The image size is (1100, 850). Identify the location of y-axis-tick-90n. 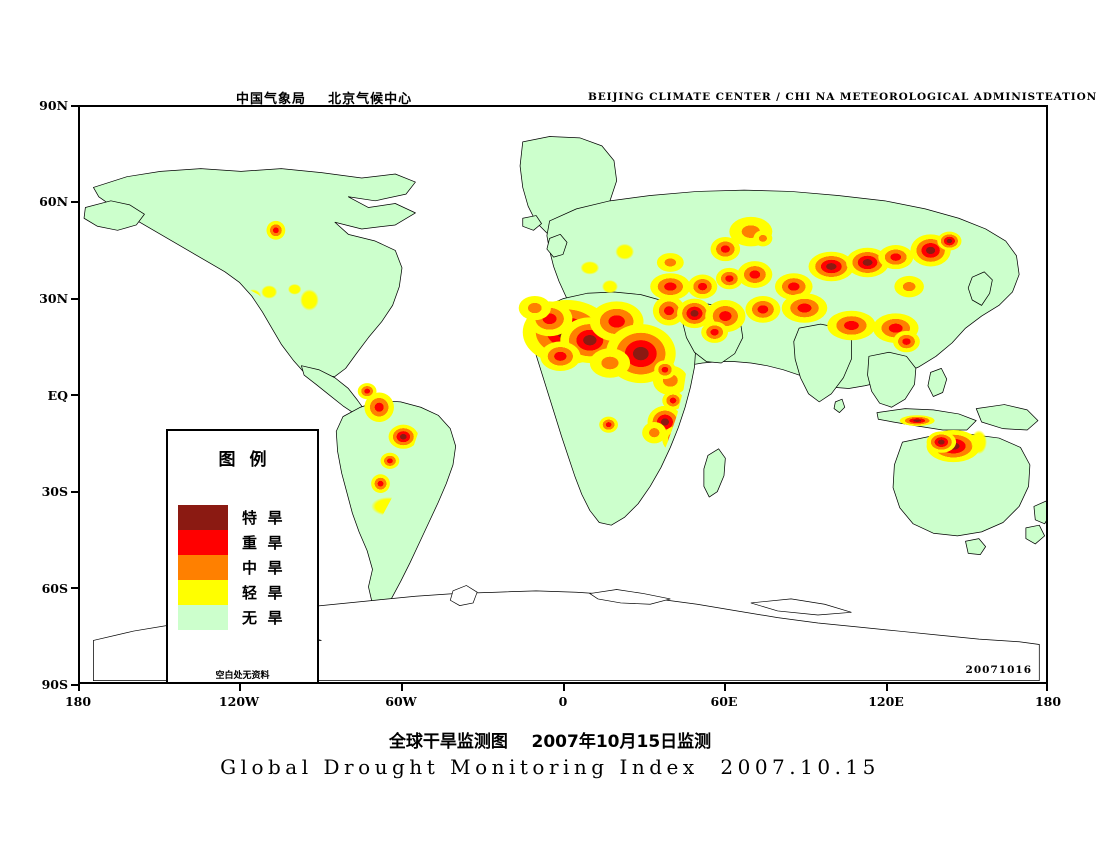
(74, 106).